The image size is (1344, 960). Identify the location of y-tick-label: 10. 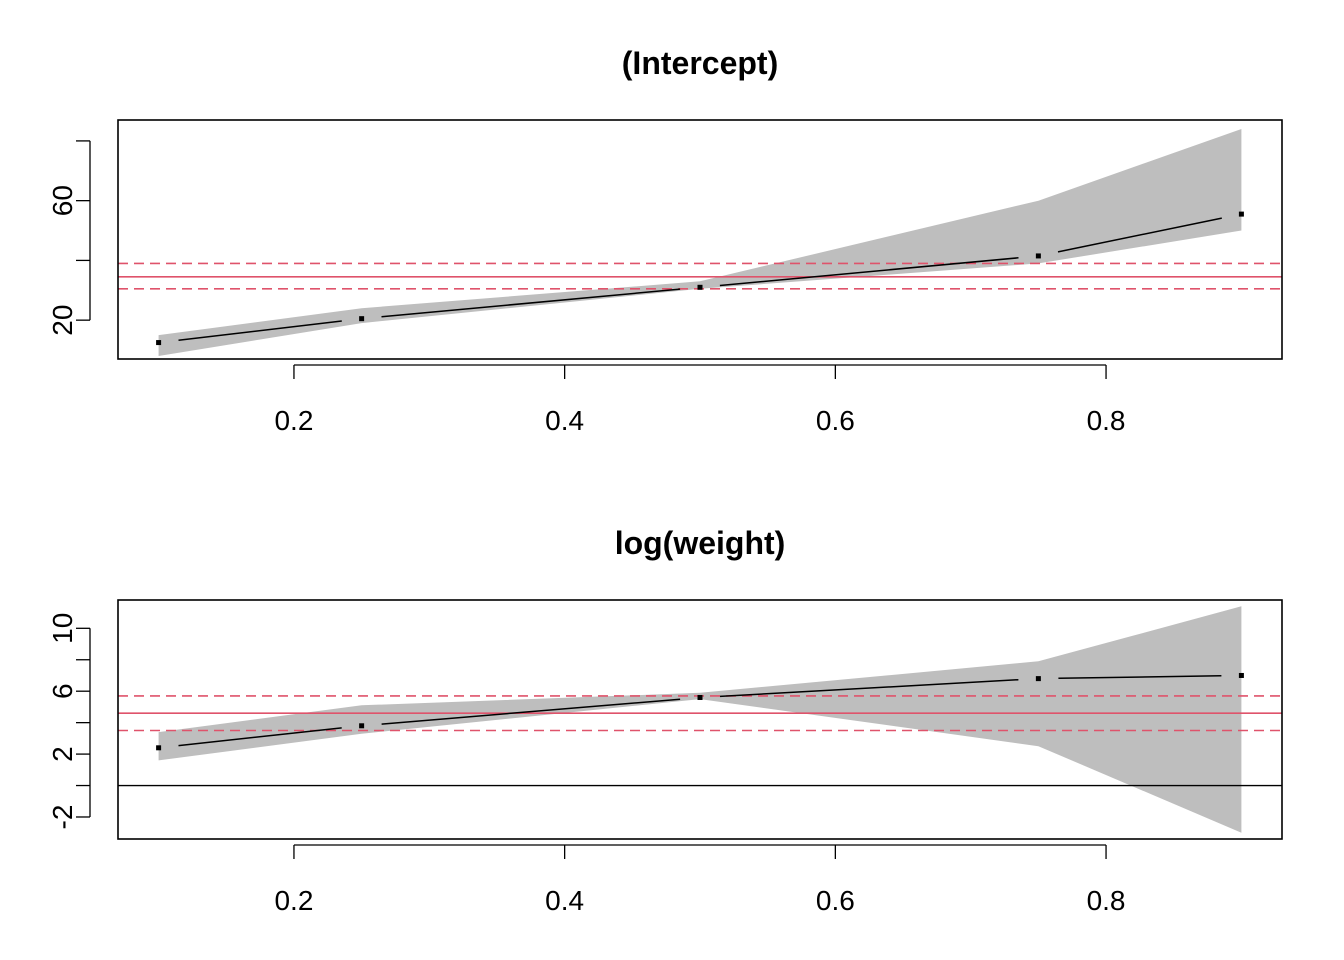
(62, 628).